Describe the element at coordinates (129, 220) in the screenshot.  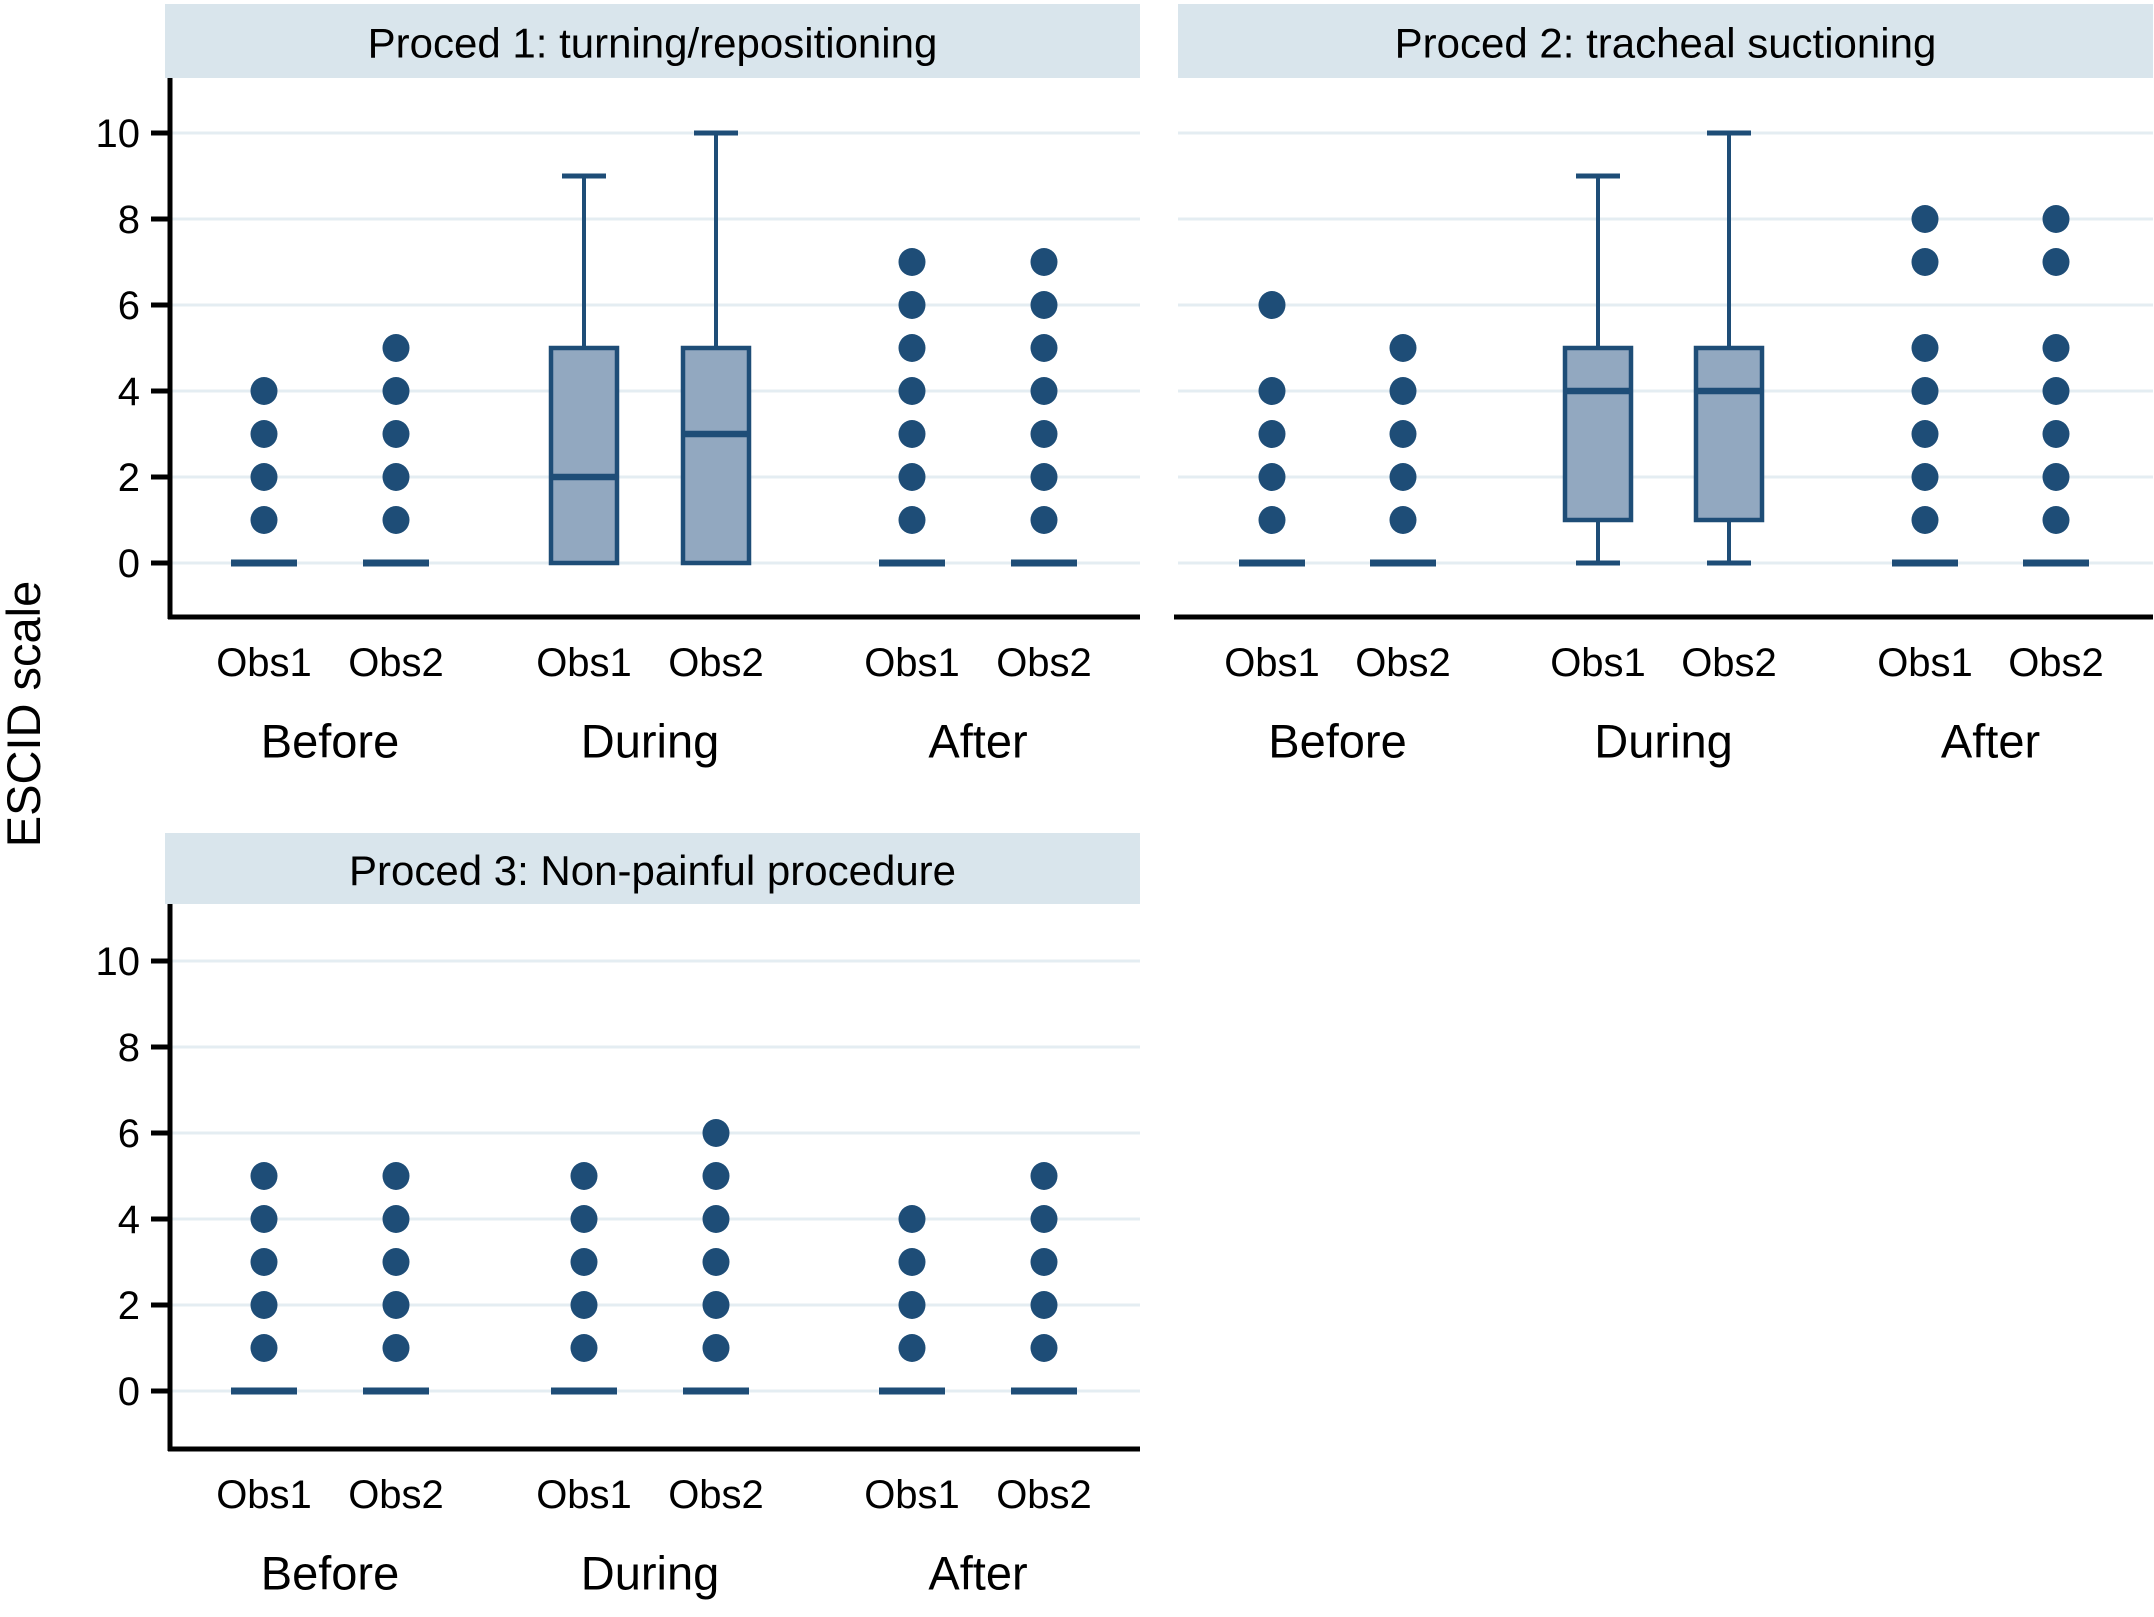
I see `y-tick-label: 8` at that location.